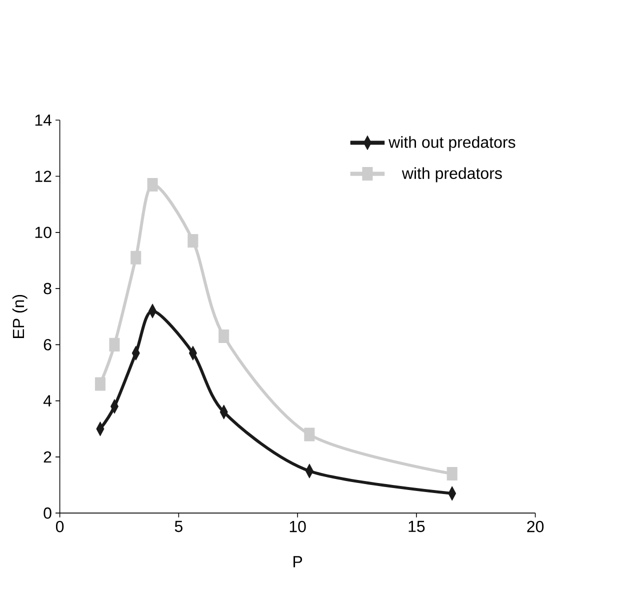  Describe the element at coordinates (452, 174) in the screenshot. I see `legend-label: with predators` at that location.